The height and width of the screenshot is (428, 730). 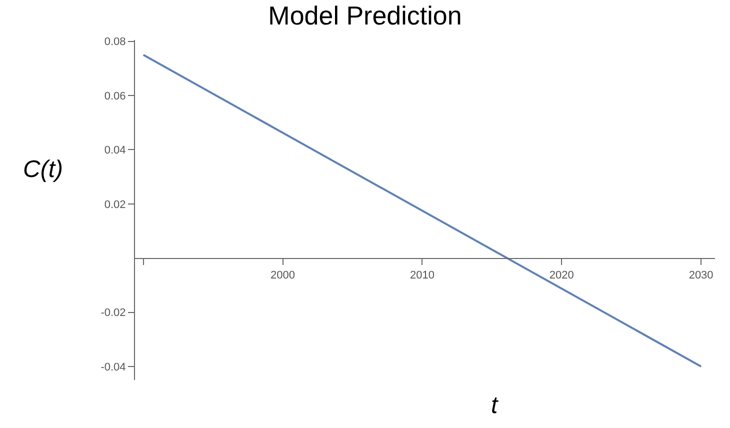 What do you see at coordinates (115, 150) in the screenshot?
I see `y-tick-label: 0.04` at bounding box center [115, 150].